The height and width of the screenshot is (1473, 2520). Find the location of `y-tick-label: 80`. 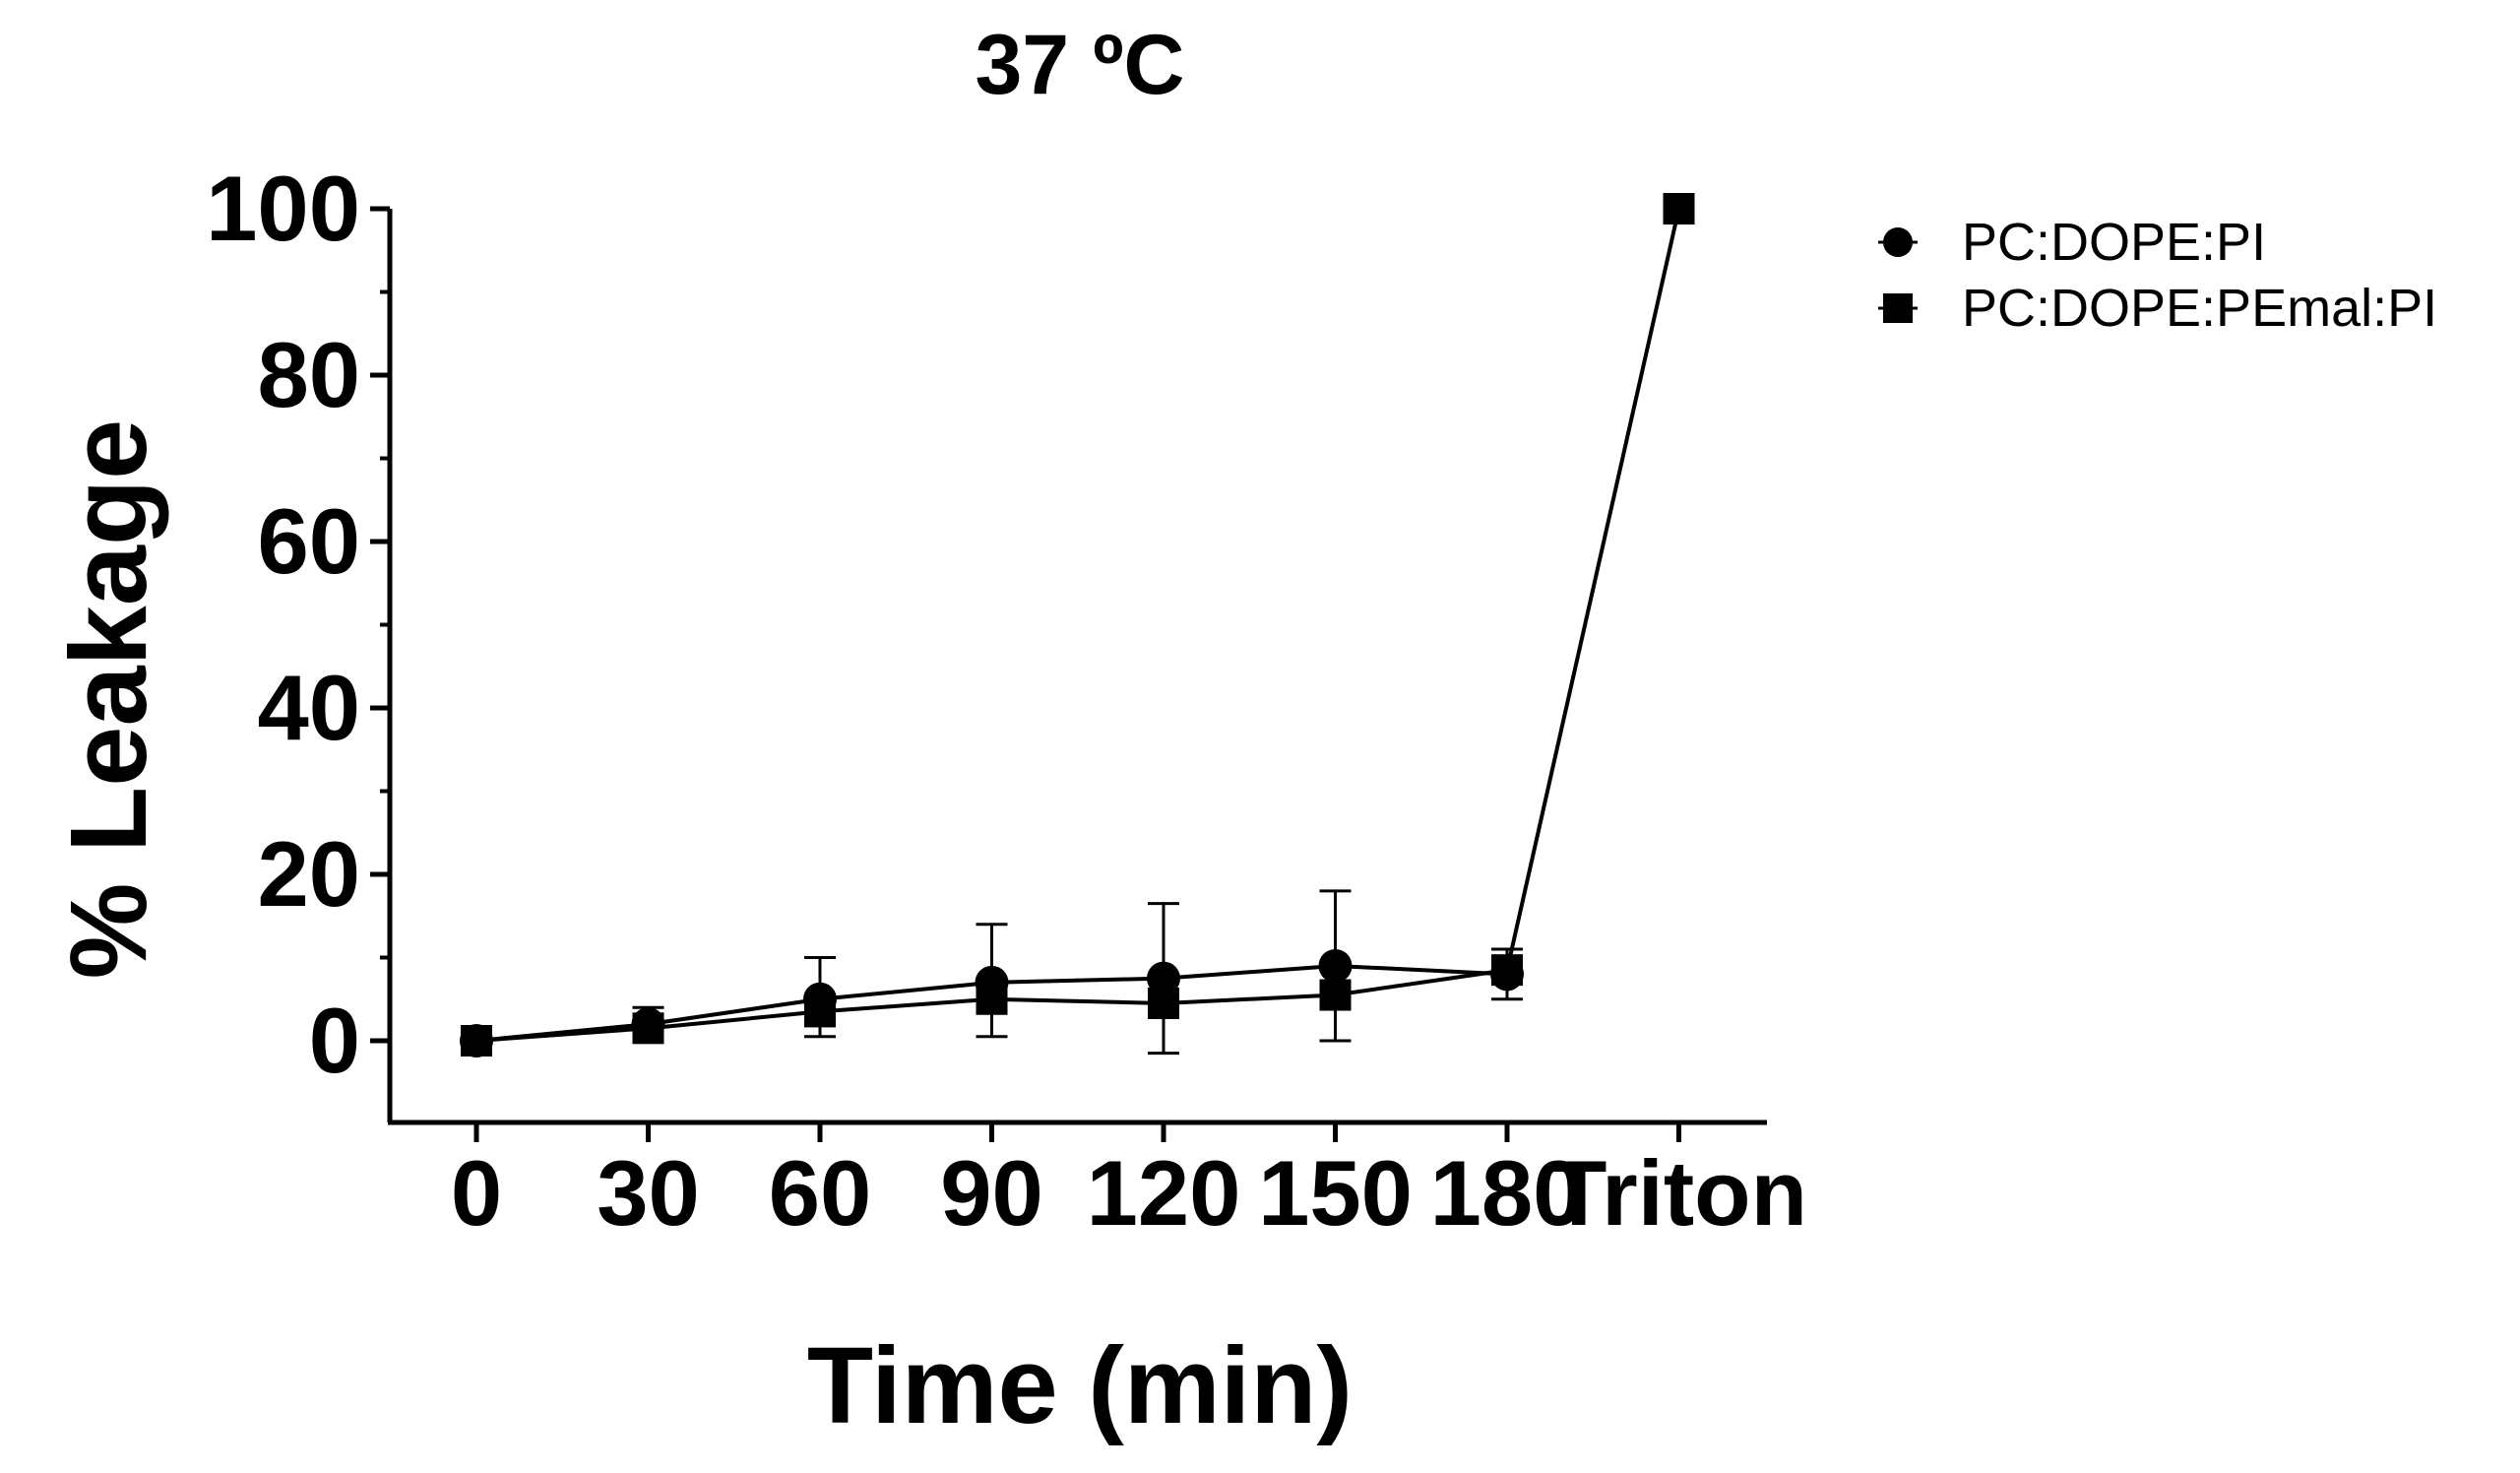

y-tick-label: 80 is located at coordinates (308, 374).